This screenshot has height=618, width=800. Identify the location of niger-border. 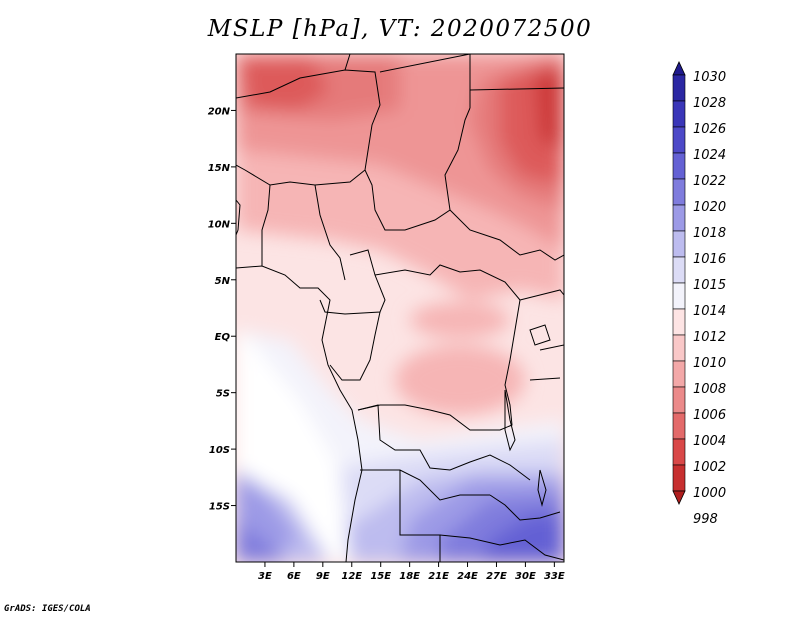
(308, 127).